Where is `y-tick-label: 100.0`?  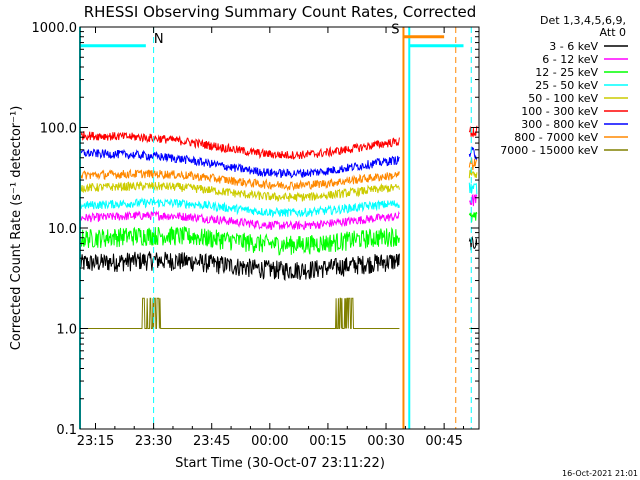 y-tick-label: 100.0 is located at coordinates (58, 129).